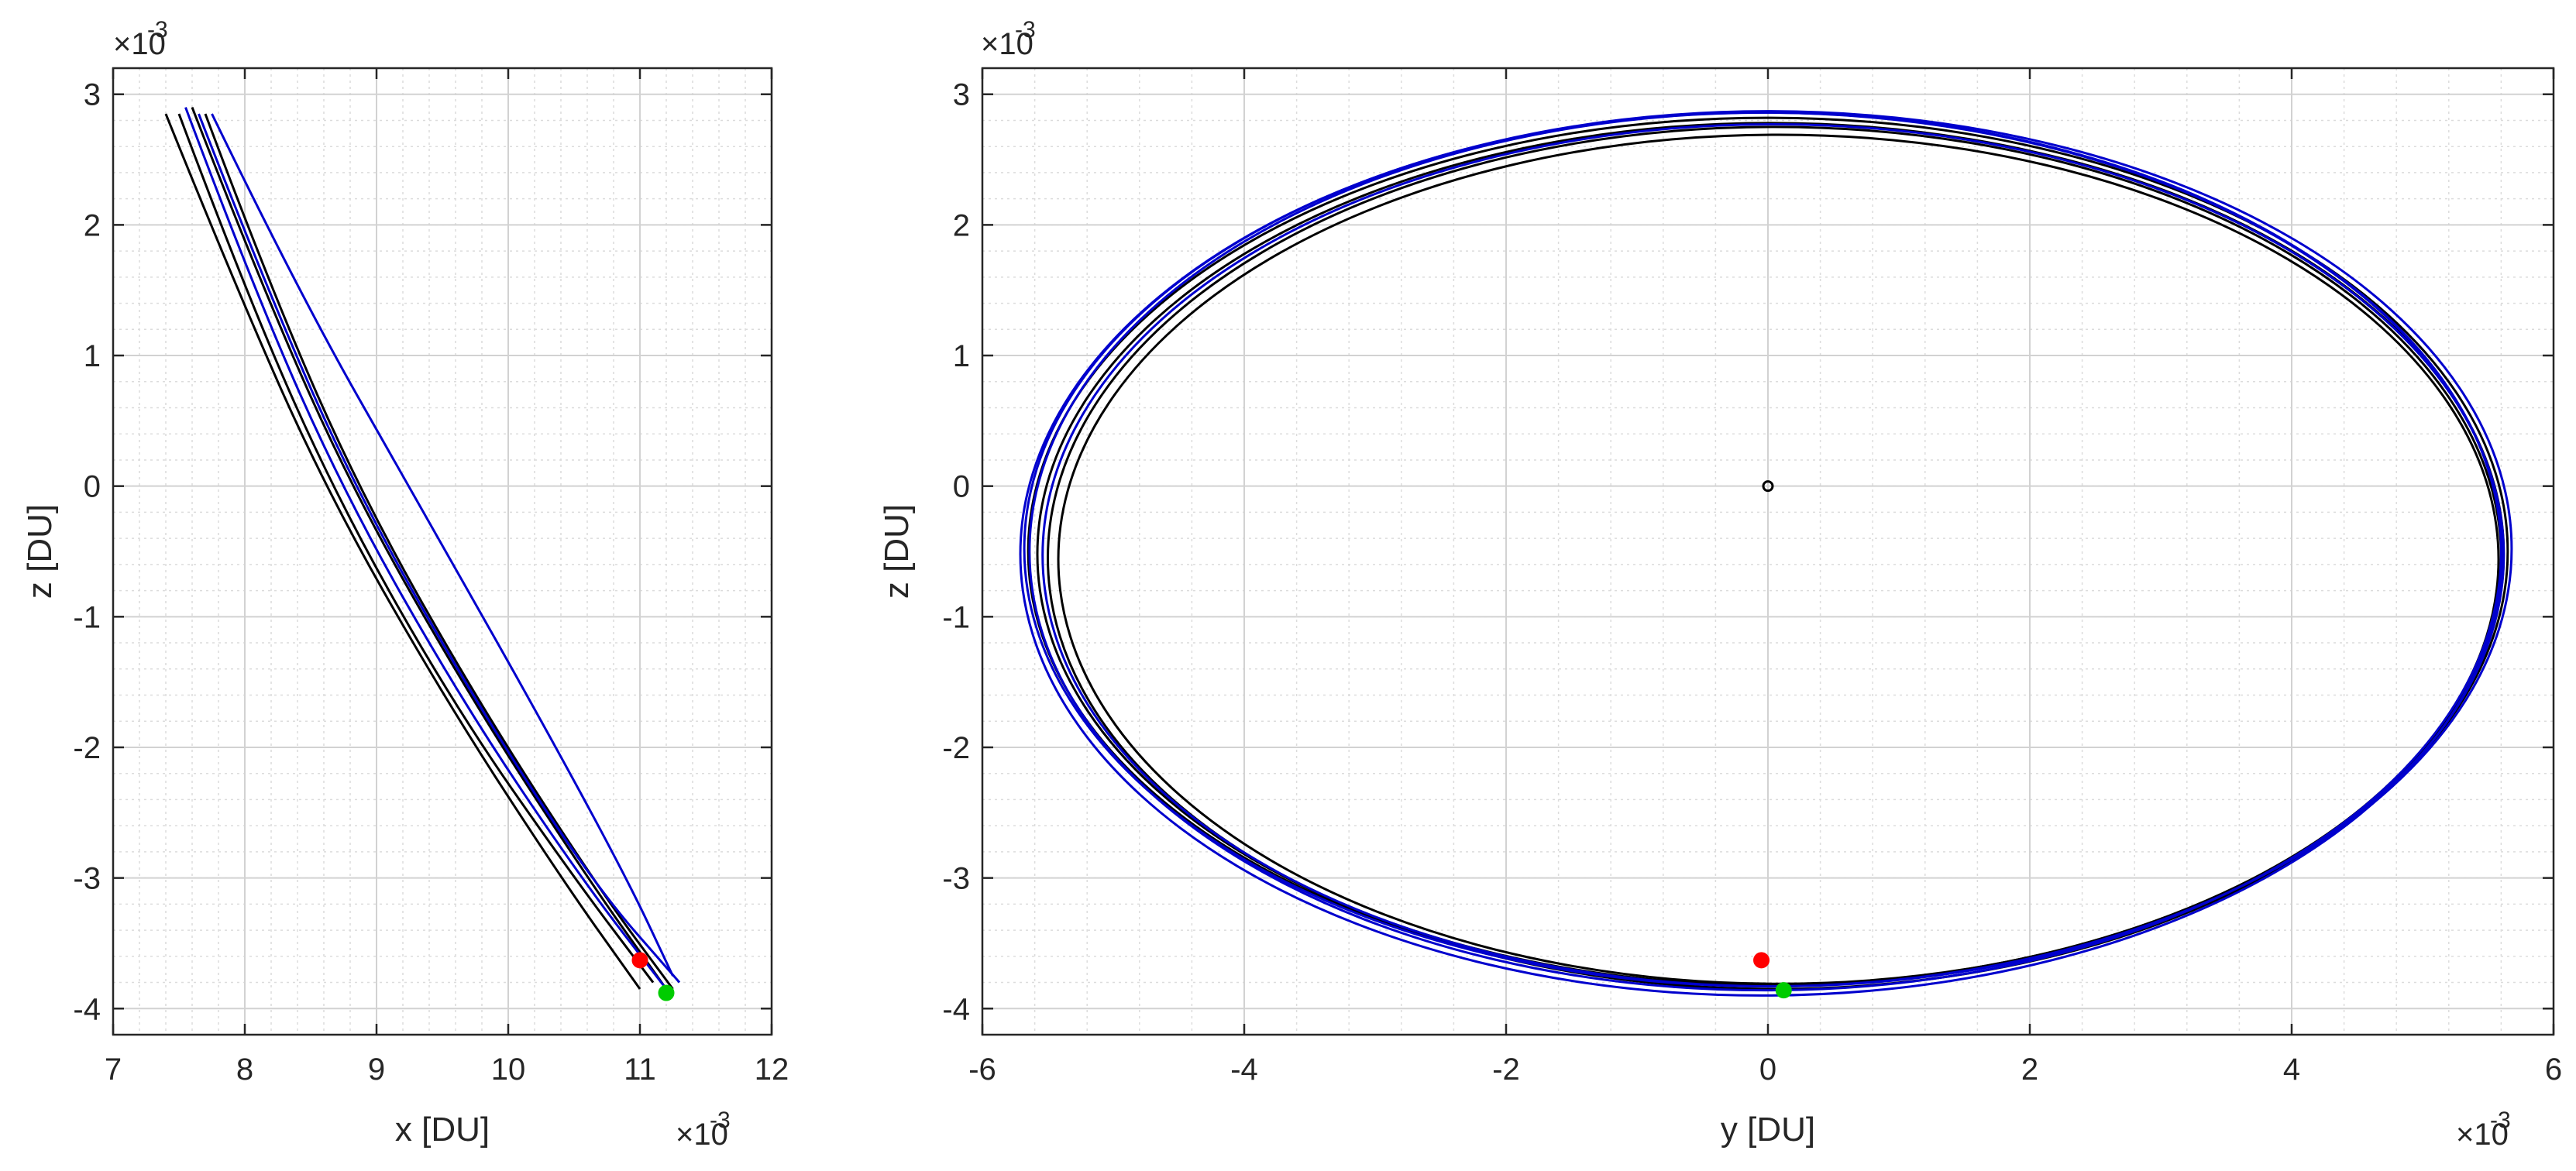 The height and width of the screenshot is (1171, 2576). I want to click on x-tick-label: 12, so click(772, 1070).